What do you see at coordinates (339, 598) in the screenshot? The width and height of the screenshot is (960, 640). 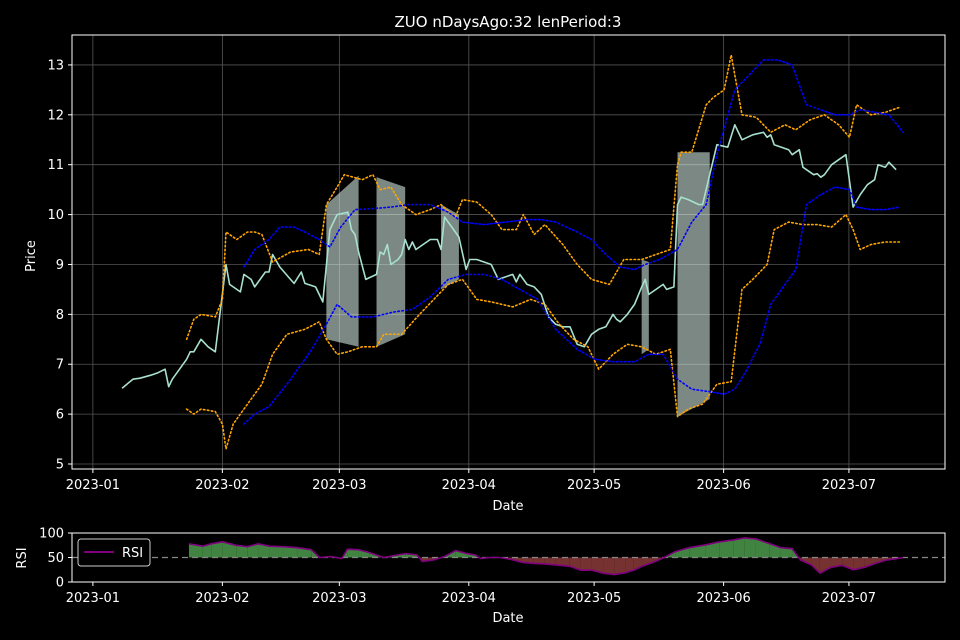 I see `rsi-x-tick-label: 2023-03` at bounding box center [339, 598].